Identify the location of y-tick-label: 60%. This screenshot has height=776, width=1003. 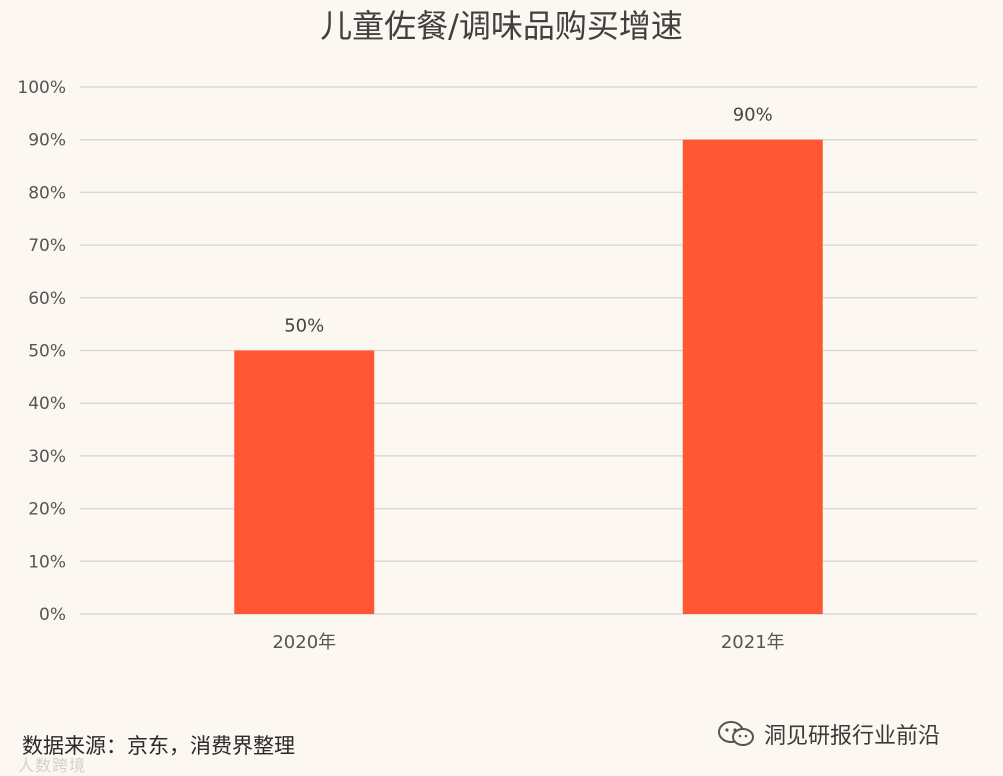
(47, 299).